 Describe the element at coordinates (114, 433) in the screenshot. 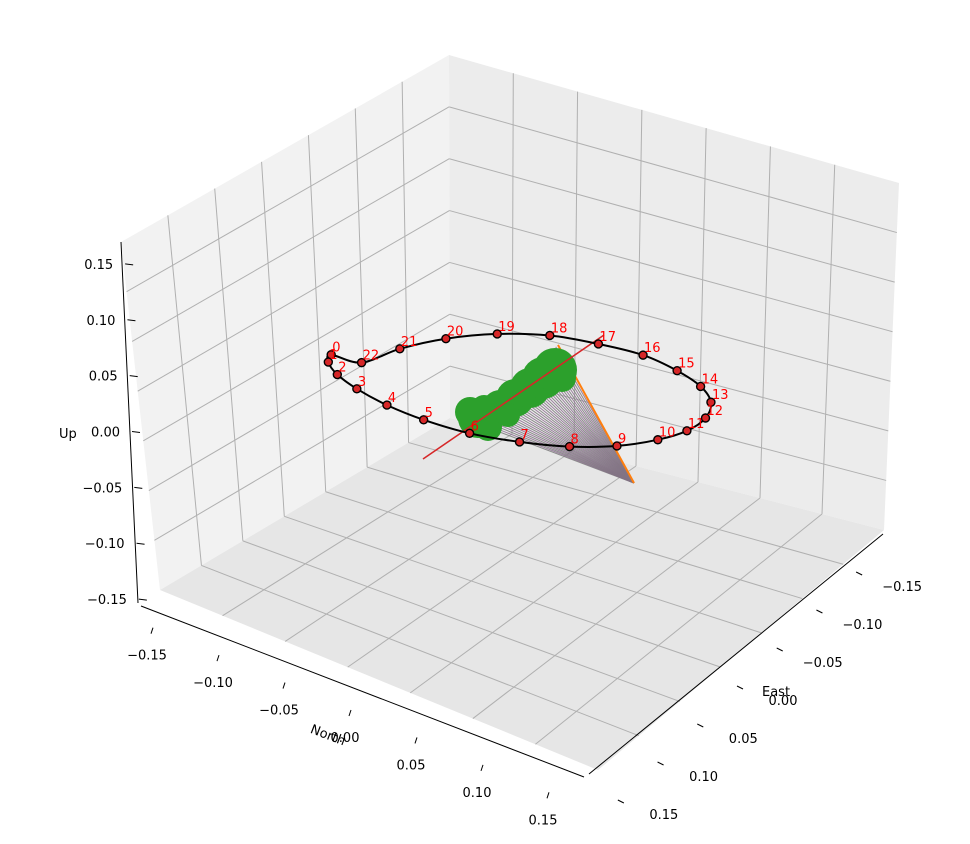

I see `z-axis-ticks: 0.15 0.10 0.05 0.00 −0.05 −0.10 −0.15` at that location.